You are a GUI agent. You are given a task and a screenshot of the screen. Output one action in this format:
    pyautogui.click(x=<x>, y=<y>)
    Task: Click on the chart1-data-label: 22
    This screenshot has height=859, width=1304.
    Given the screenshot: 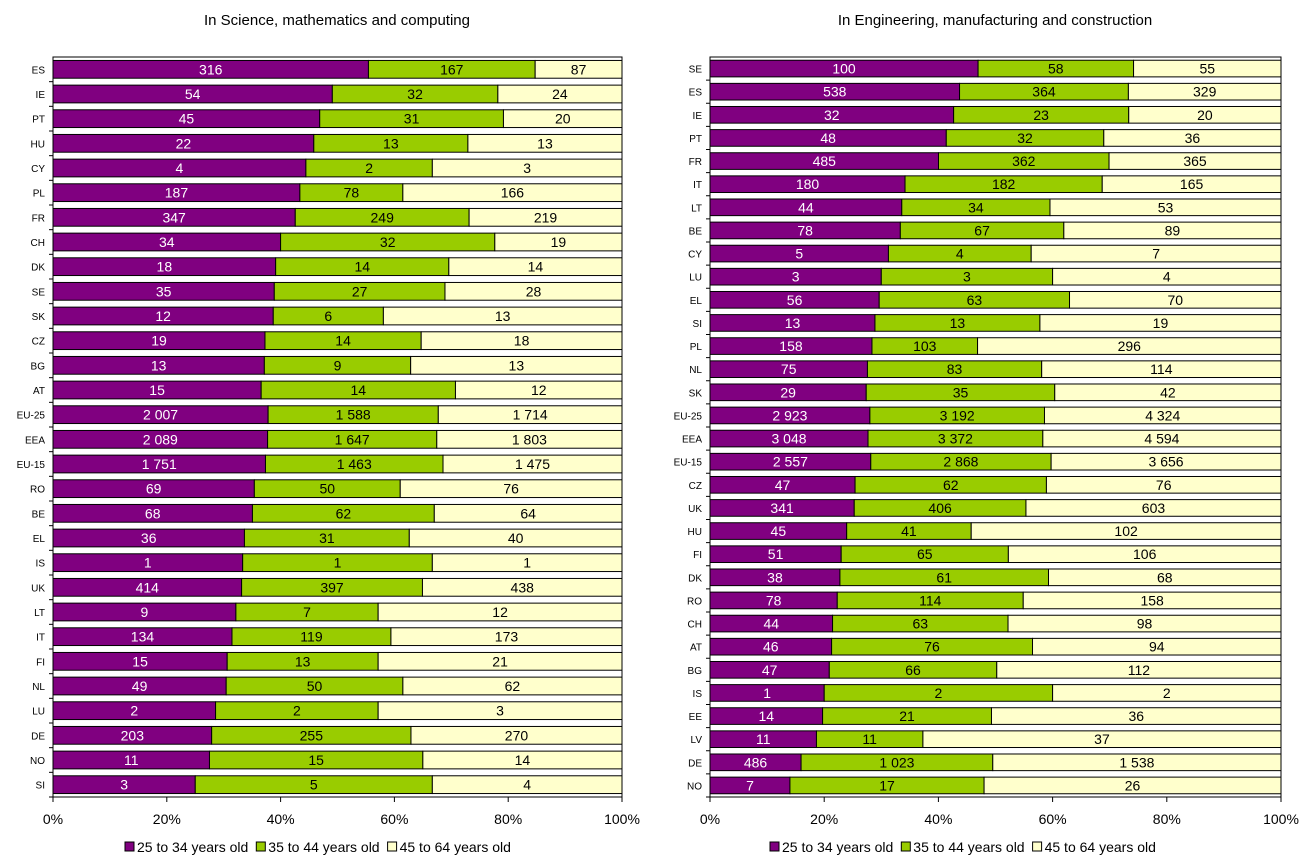 What is the action you would take?
    pyautogui.click(x=184, y=143)
    